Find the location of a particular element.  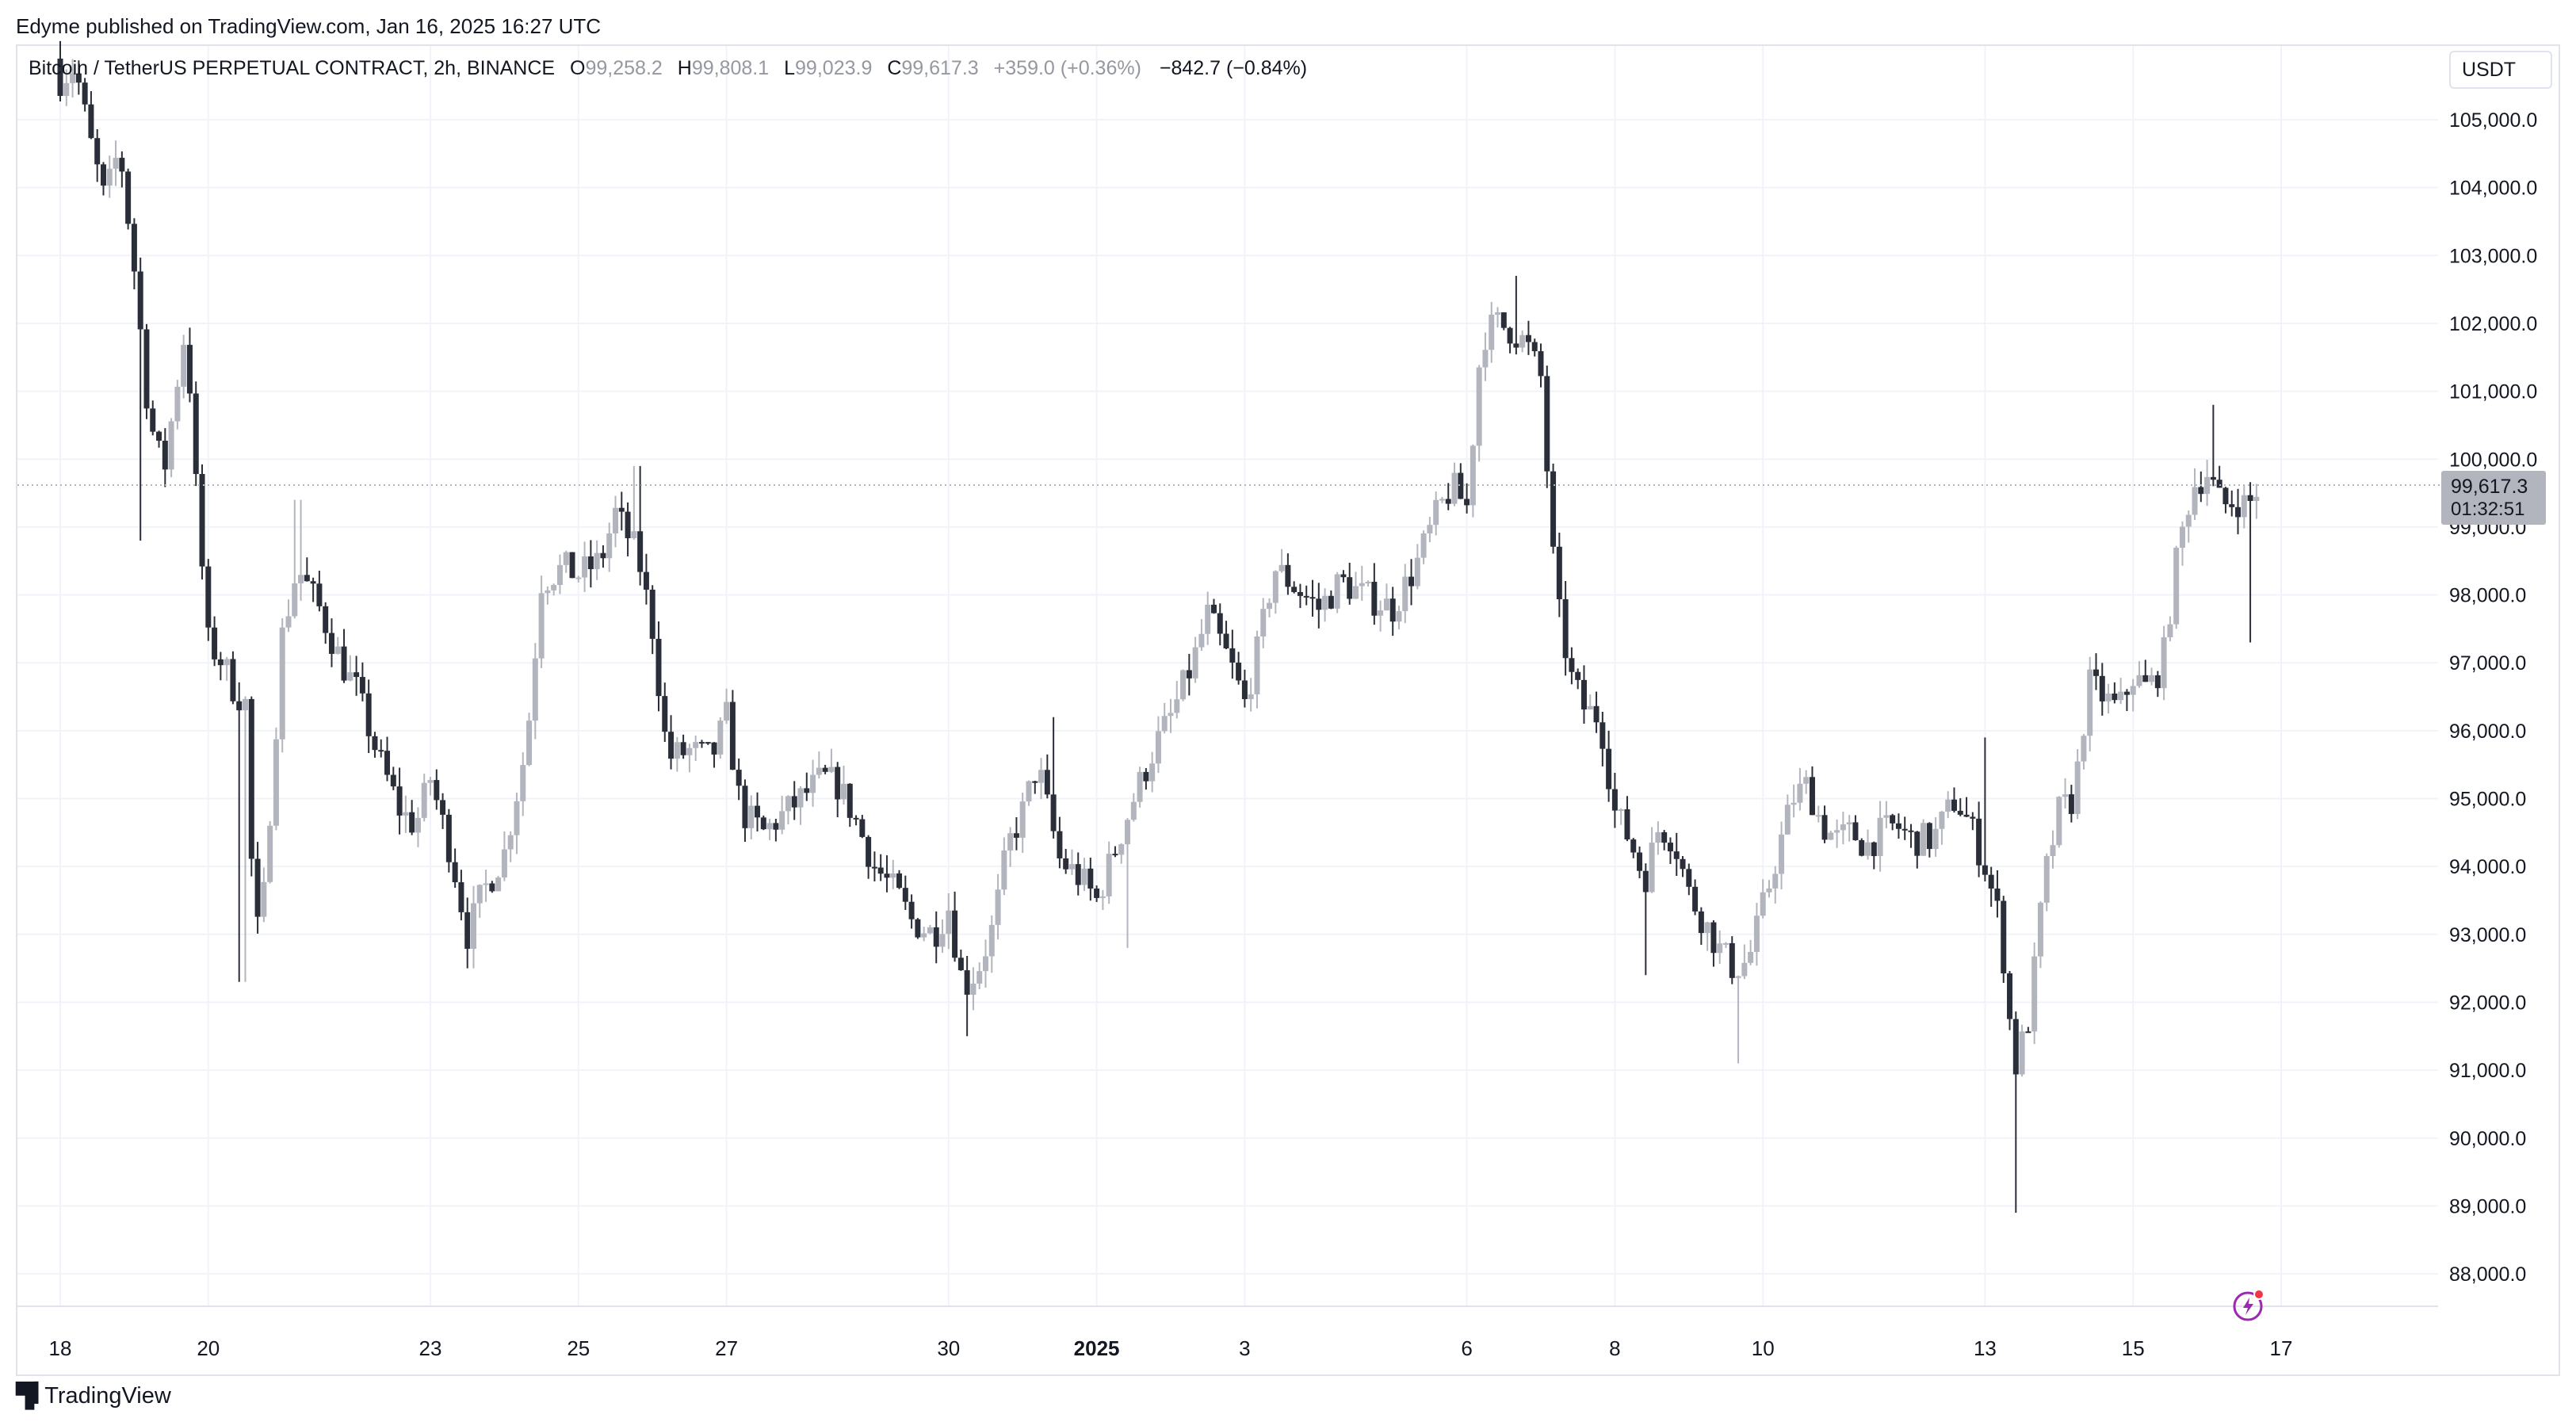

y-tick-label: 96,000.0 is located at coordinates (2487, 732).